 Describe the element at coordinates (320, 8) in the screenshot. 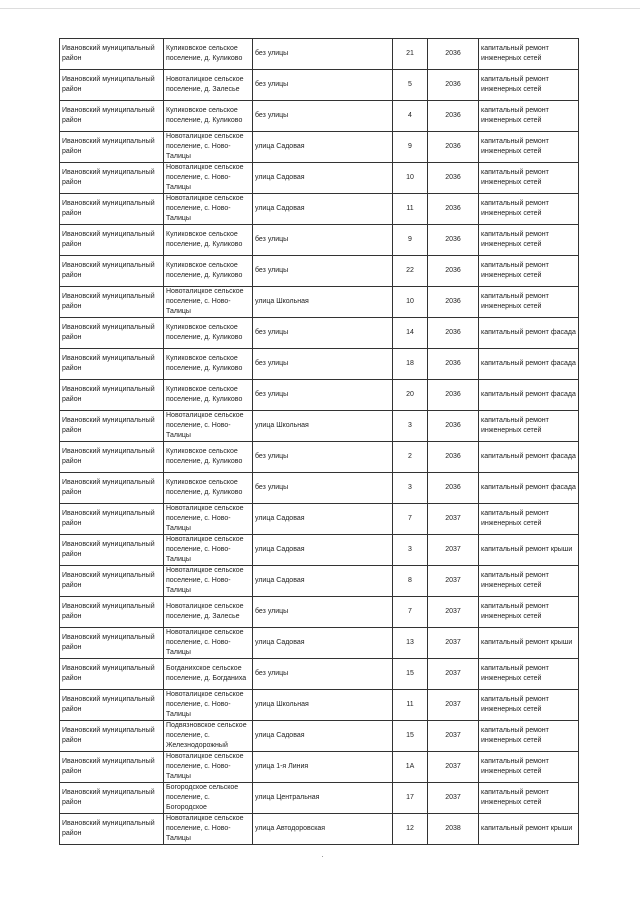

I see `scan-edge-line` at that location.